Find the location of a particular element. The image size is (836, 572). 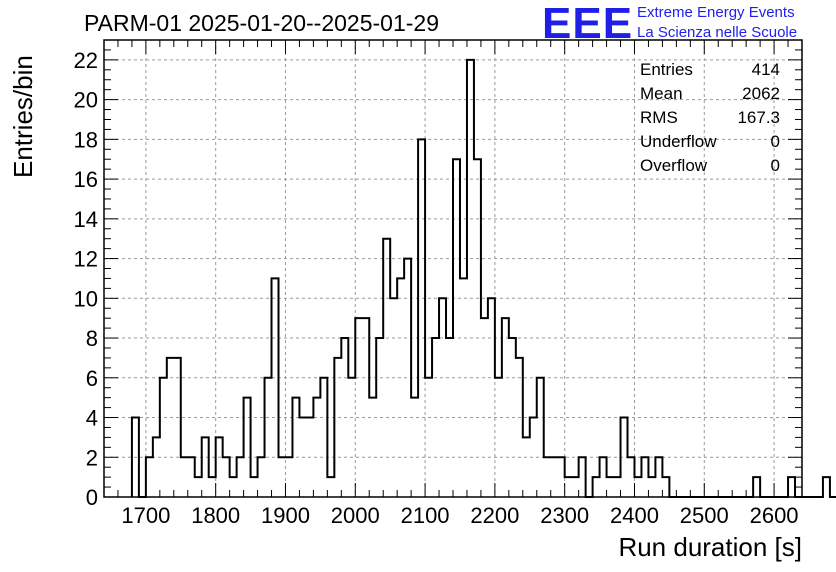

stat-label: Overflow is located at coordinates (674, 165).